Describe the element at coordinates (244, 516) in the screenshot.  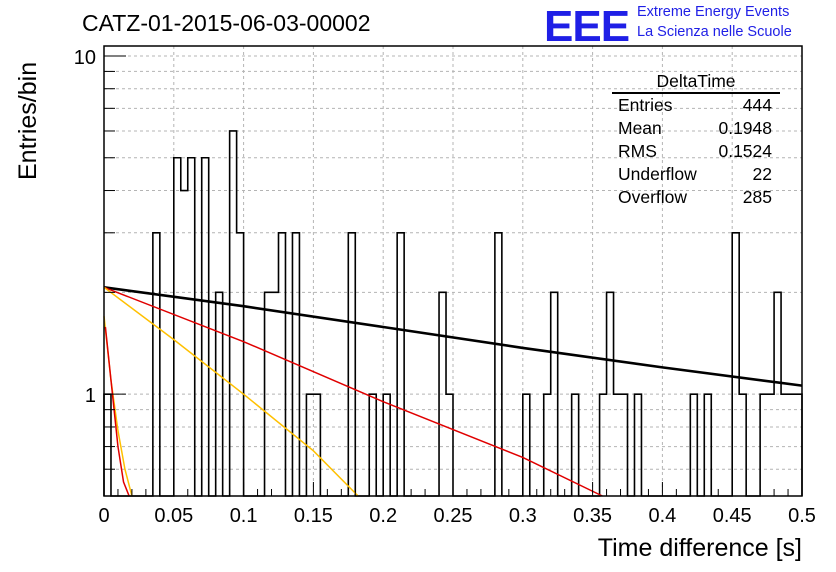
I see `x-tick-label: 0.1` at that location.